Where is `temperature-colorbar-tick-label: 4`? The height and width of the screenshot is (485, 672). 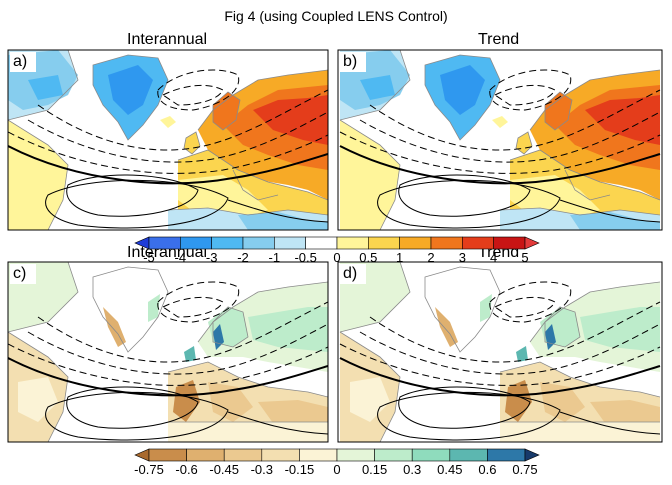
temperature-colorbar-tick-label: 4 is located at coordinates (493, 257).